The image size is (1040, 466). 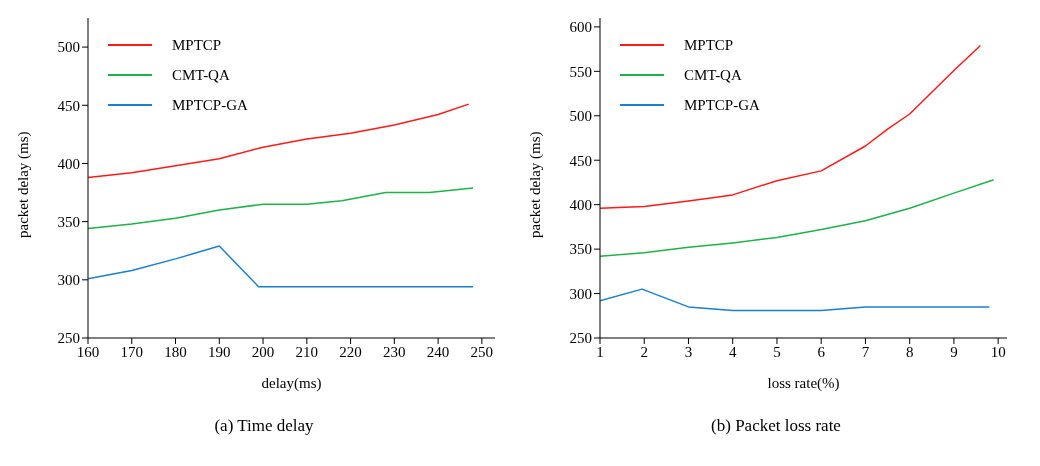 I want to click on x-tick-label: 4, so click(x=732, y=351).